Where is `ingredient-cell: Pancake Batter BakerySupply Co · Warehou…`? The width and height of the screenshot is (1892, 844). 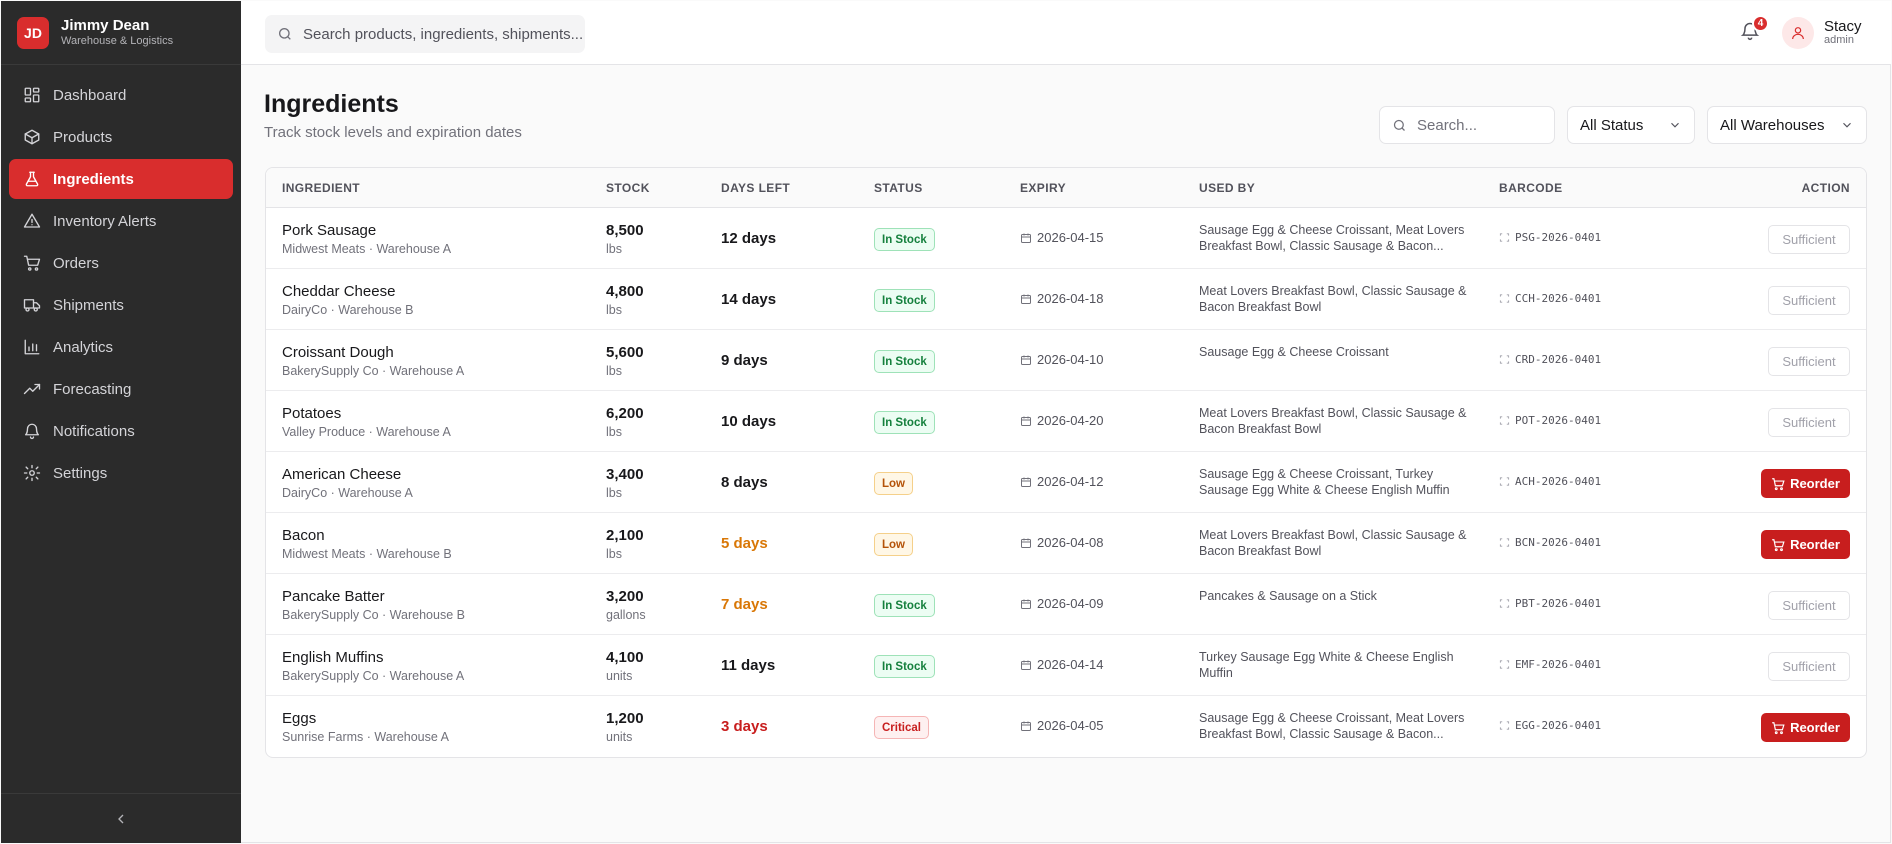
ingredient-cell: Pancake Batter BakerySupply Co · Warehou… is located at coordinates (373, 605).